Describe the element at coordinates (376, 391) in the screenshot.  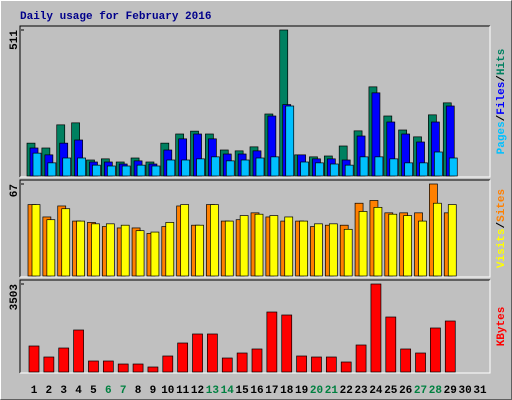
I see `x-tick-label: 24` at that location.